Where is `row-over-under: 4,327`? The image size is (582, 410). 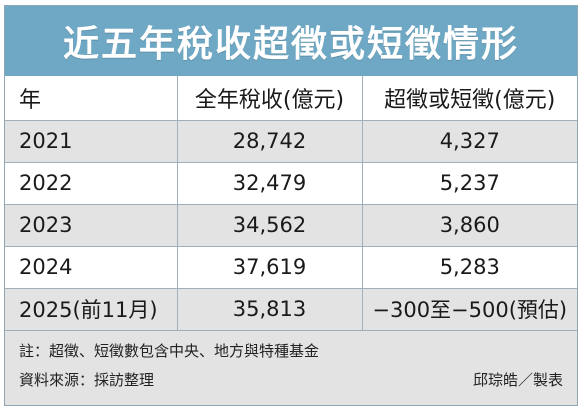
row-over-under: 4,327 is located at coordinates (469, 141).